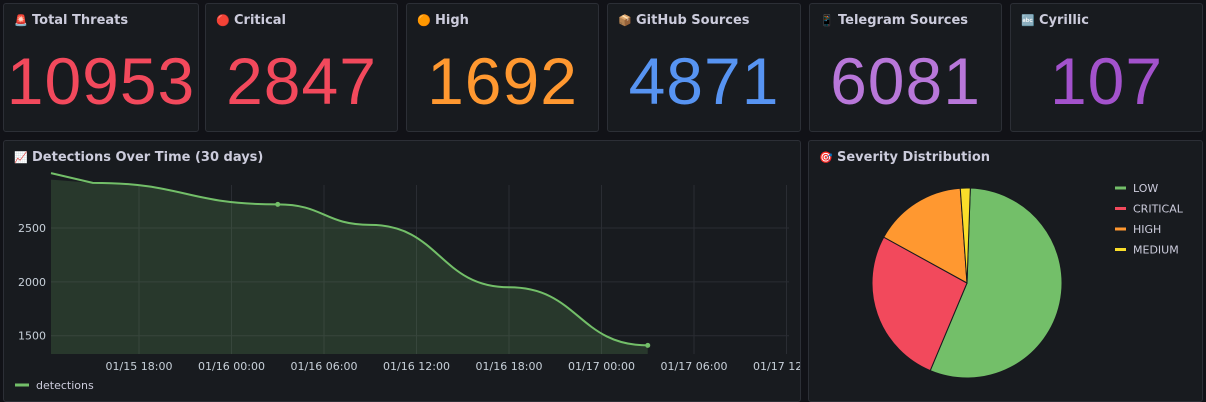 The image size is (1206, 402). I want to click on legend-label-medium: MEDIUM, so click(1156, 250).